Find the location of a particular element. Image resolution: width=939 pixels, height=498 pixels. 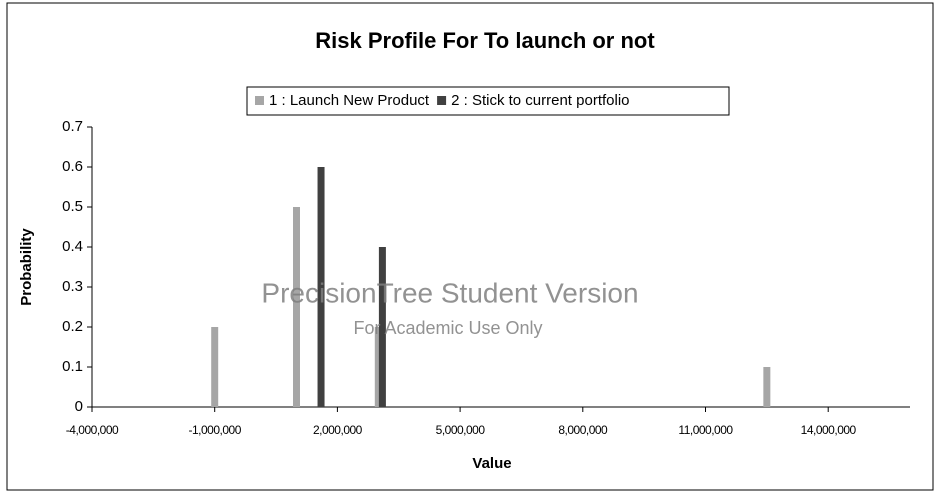

x-tick-label: 2,000,000 is located at coordinates (338, 430).